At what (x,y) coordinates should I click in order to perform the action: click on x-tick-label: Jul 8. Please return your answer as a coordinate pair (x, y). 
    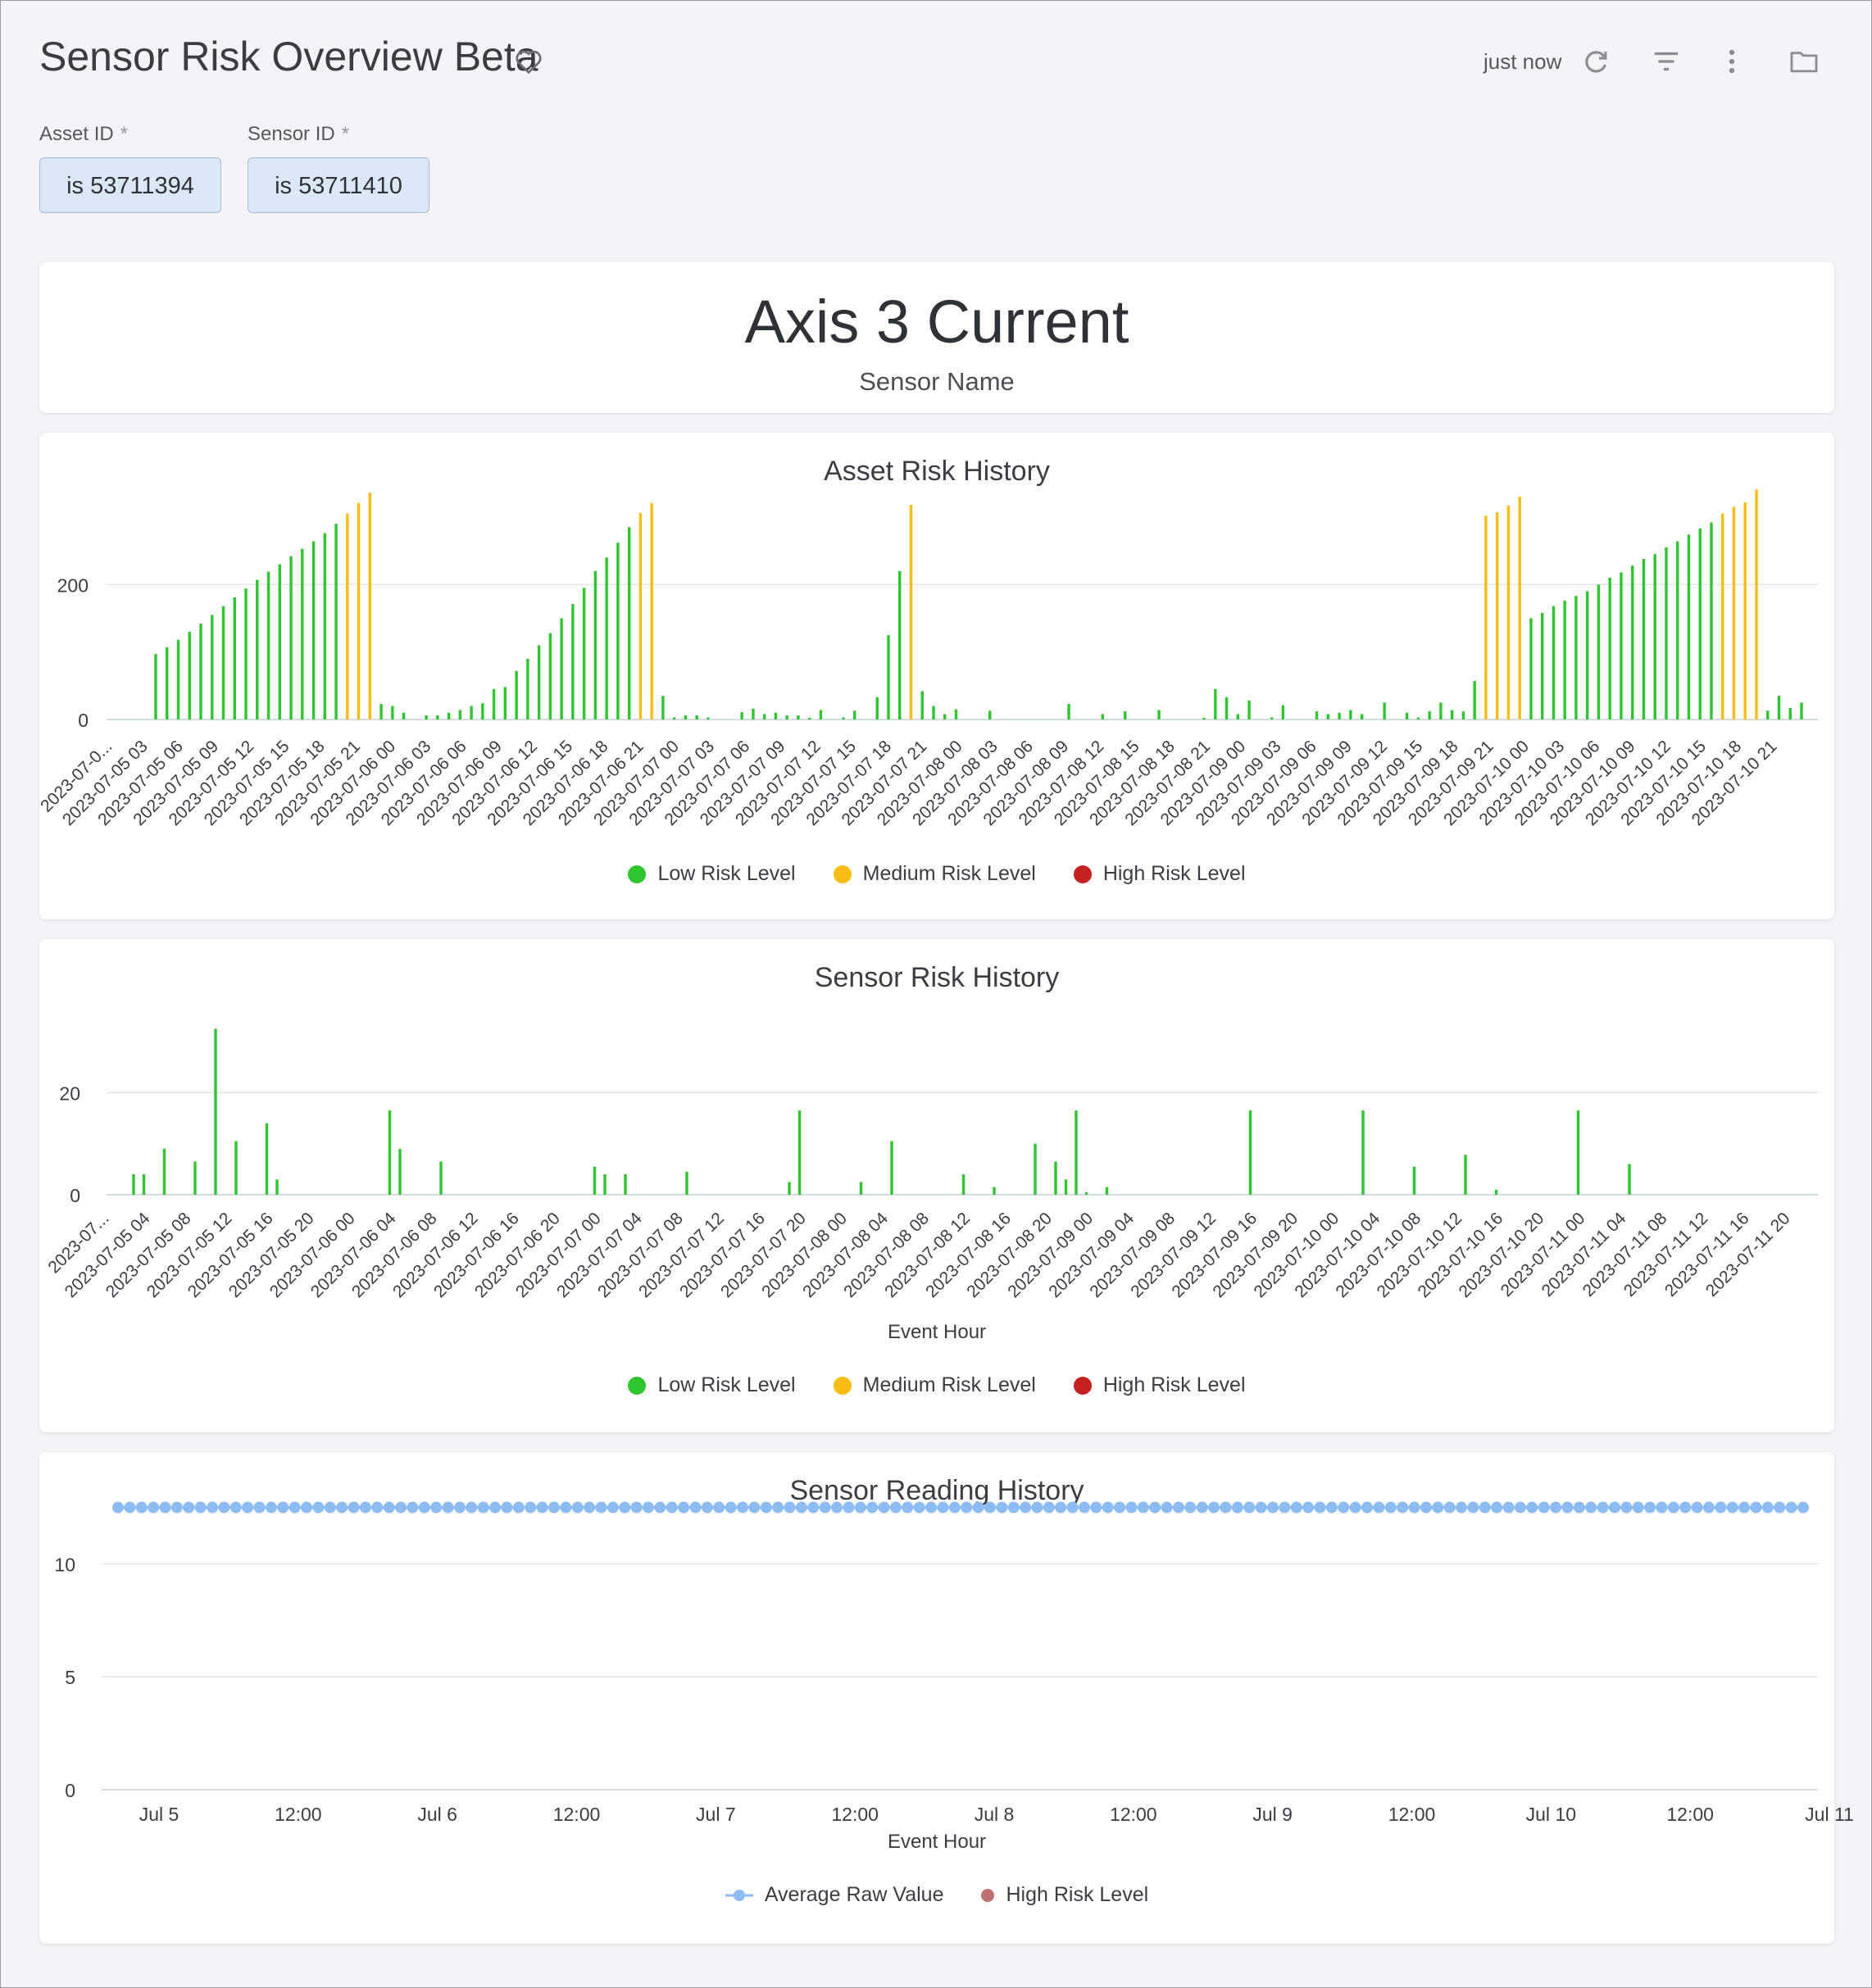
    Looking at the image, I should click on (995, 1815).